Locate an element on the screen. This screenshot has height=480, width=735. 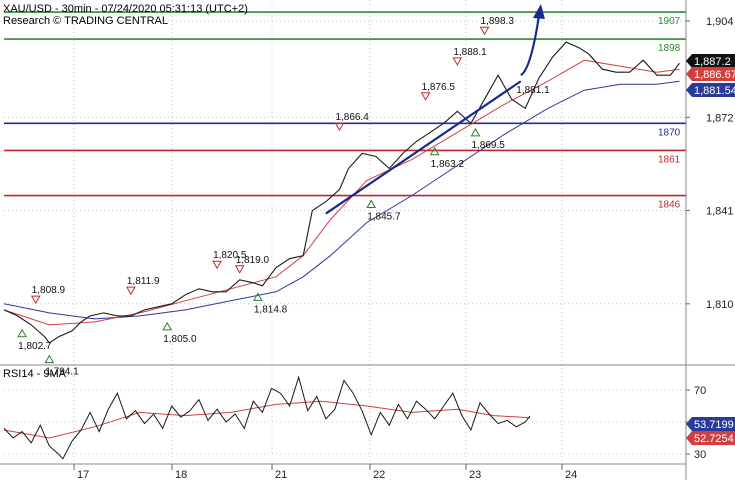
rsi-panel-title: RSI14 - 9MA is located at coordinates (34, 374).